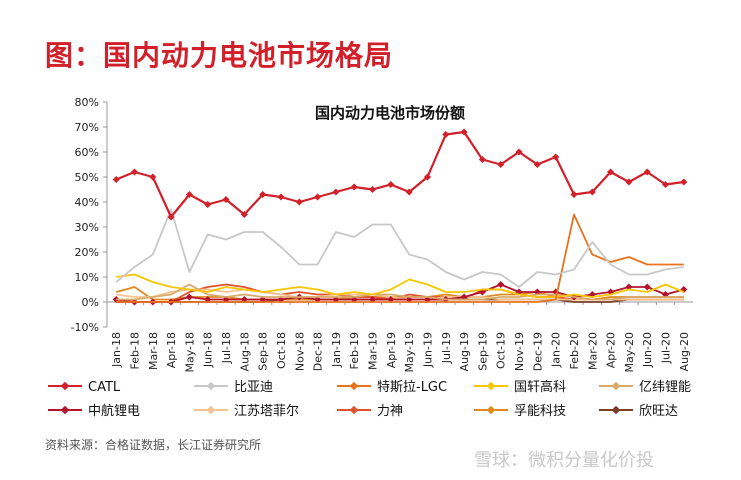  Describe the element at coordinates (171, 350) in the screenshot. I see `x-tick-label: Apr-18` at that location.